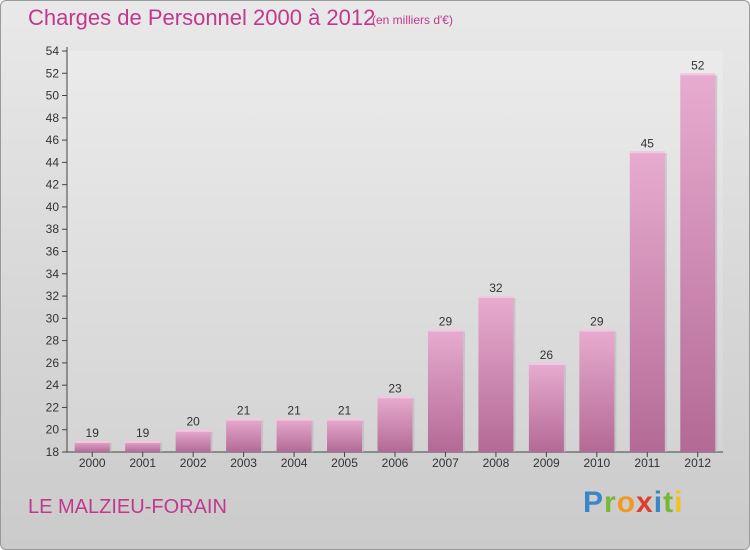  I want to click on x-tick-label: 2012, so click(697, 463).